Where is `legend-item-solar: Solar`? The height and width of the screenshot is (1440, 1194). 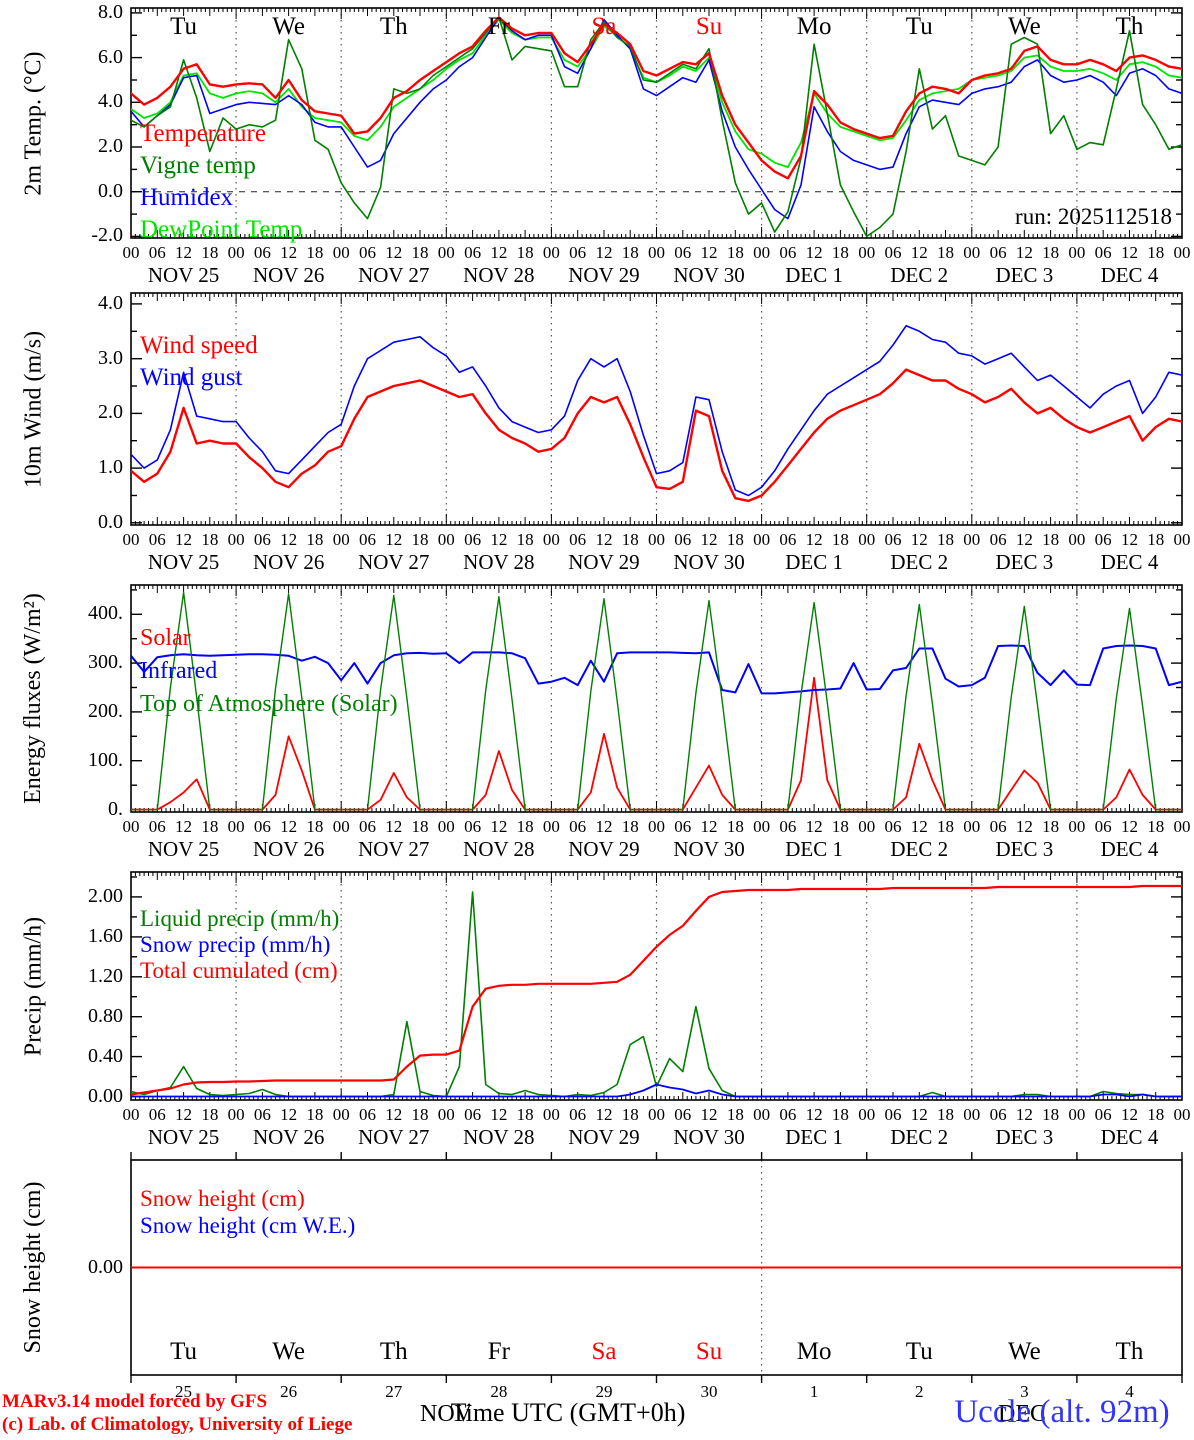
legend-item-solar: Solar is located at coordinates (165, 638).